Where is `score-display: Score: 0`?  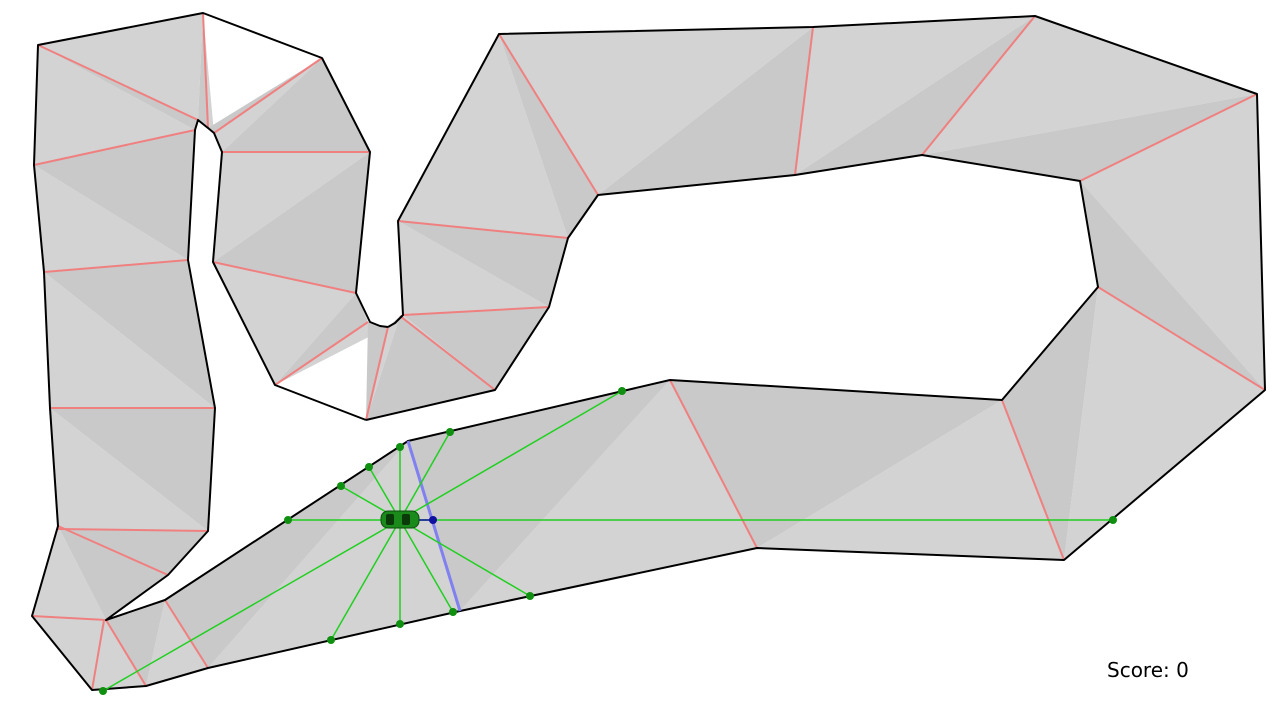
score-display: Score: 0 is located at coordinates (1148, 670).